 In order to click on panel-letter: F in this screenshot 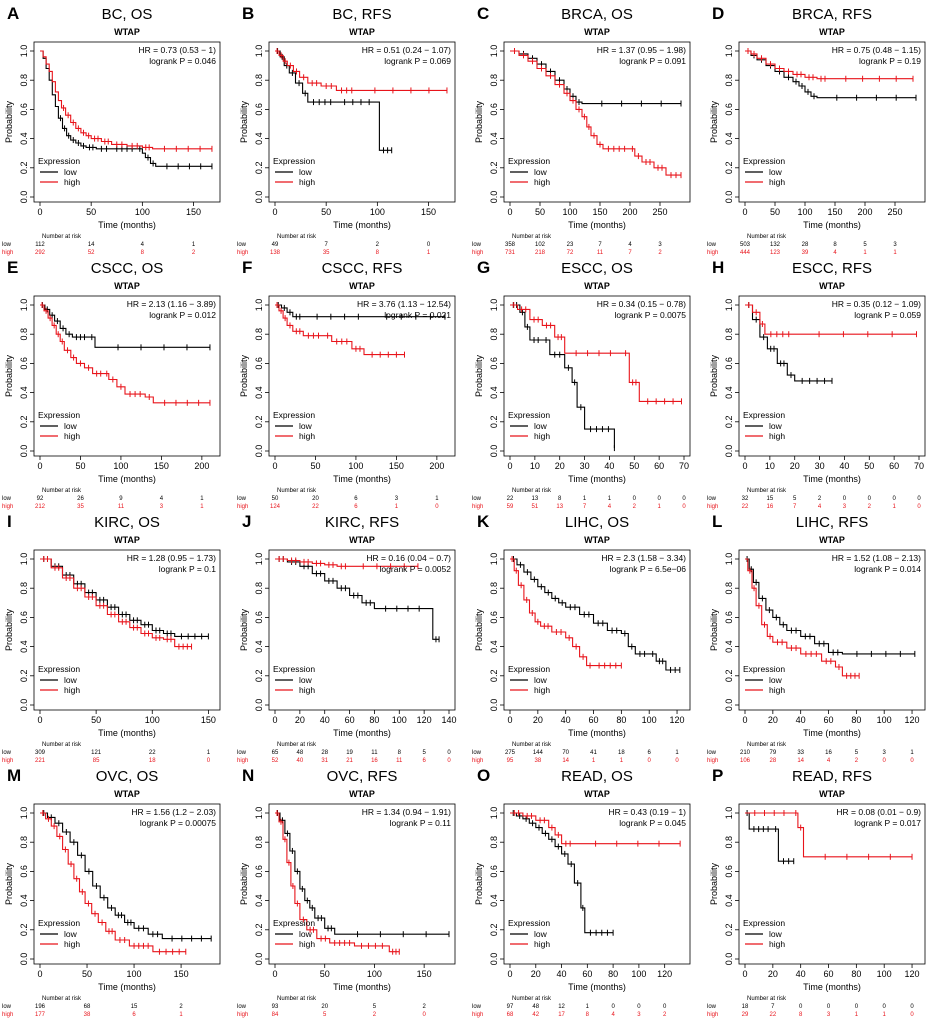, I will do `click(247, 267)`.